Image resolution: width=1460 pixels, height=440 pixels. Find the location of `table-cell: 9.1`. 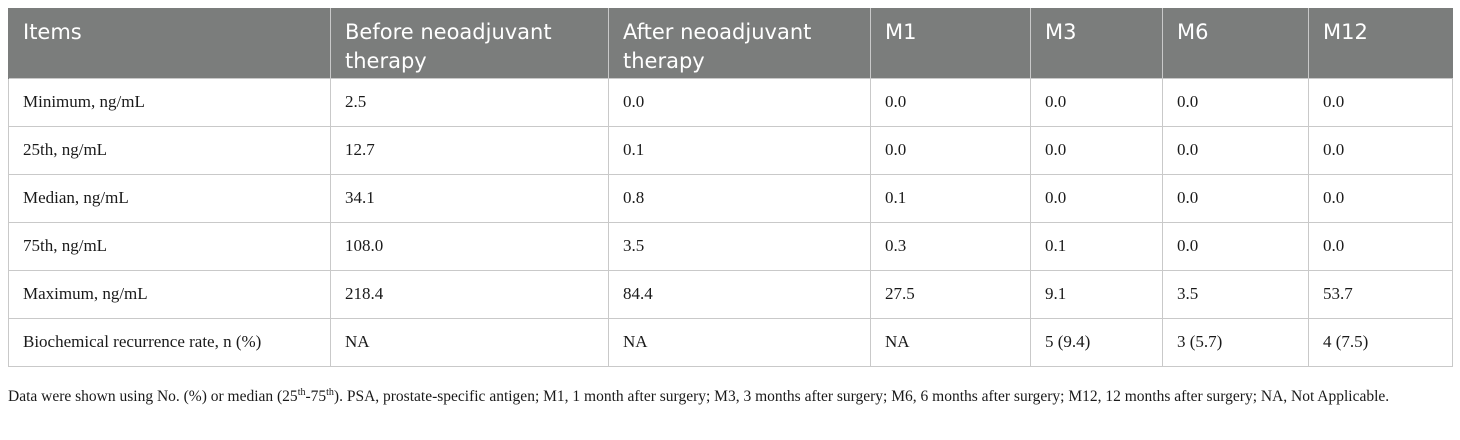

table-cell: 9.1 is located at coordinates (1096, 294).